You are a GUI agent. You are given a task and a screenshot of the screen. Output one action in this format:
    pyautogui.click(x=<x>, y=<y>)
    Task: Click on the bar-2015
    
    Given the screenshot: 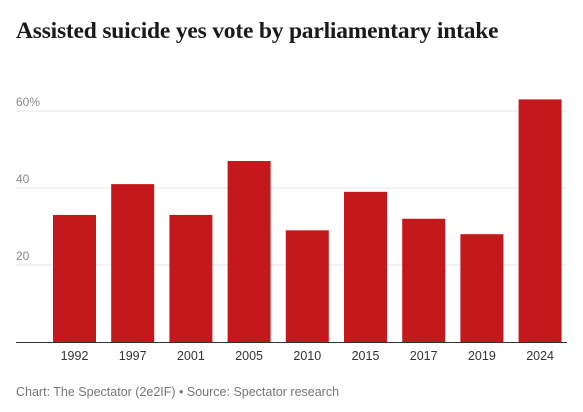 What is the action you would take?
    pyautogui.click(x=365, y=266)
    